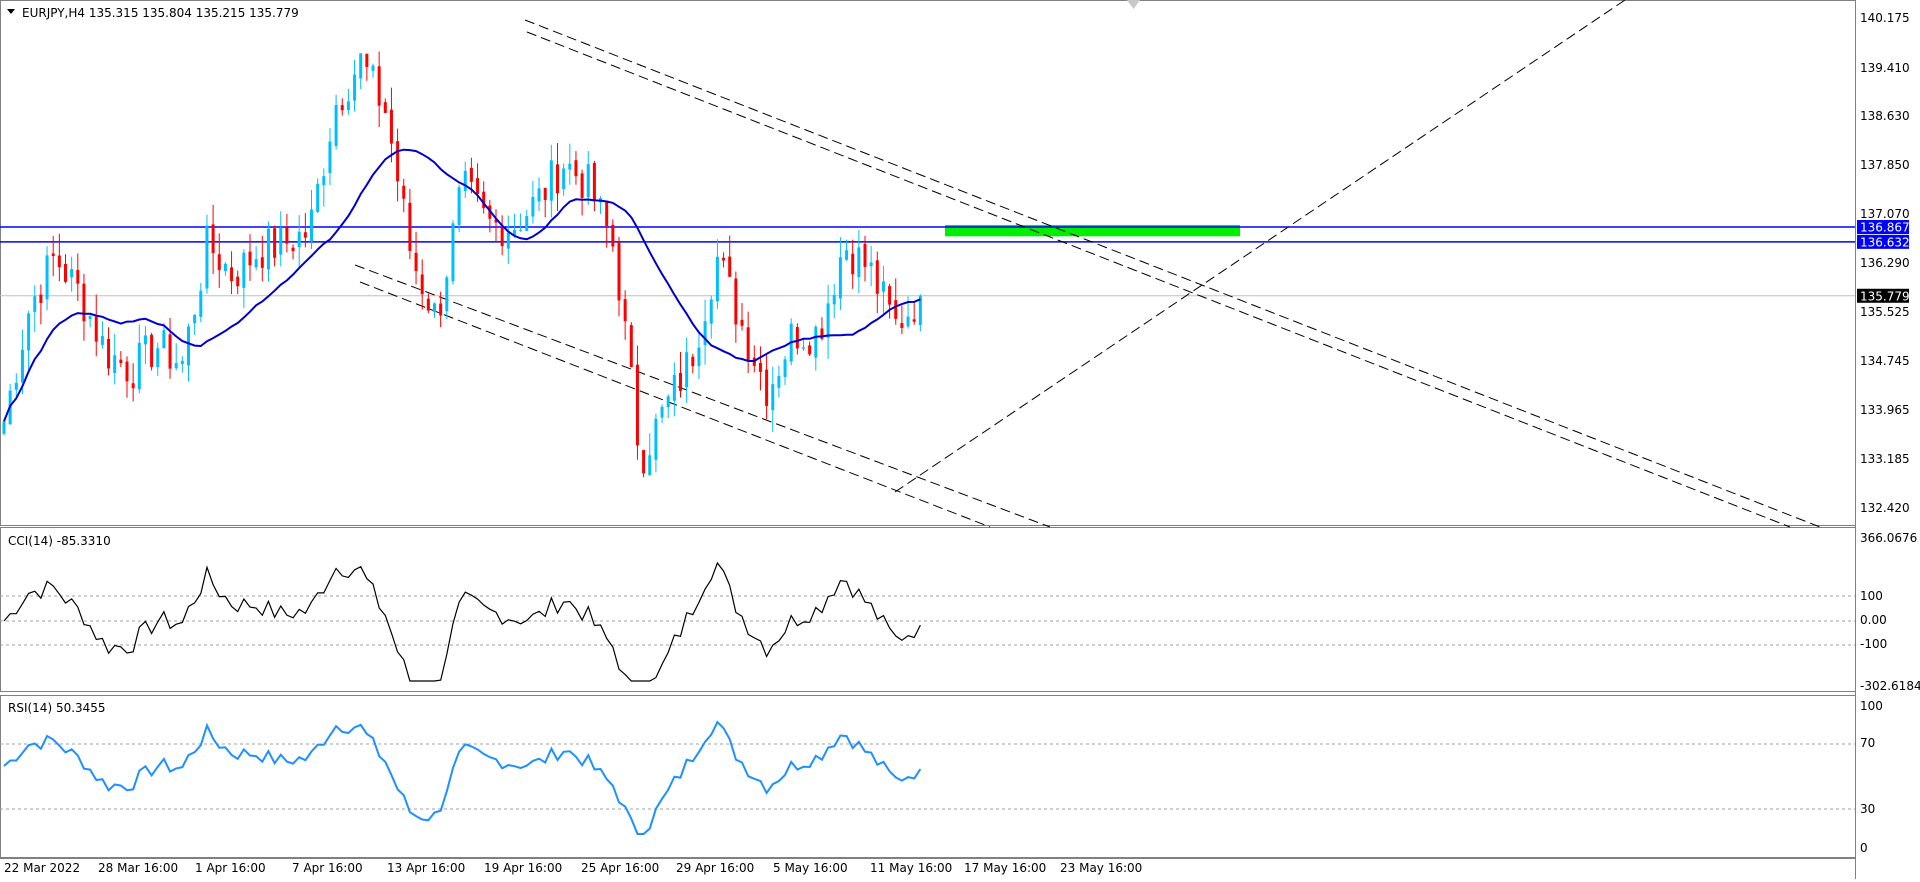 The image size is (1920, 882). I want to click on moving-average, so click(462, 285).